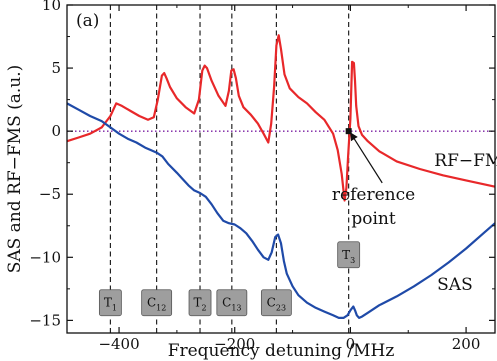 Image resolution: width=497 pixels, height=361 pixels. I want to click on resonance-marker-label: T1, so click(110, 304).